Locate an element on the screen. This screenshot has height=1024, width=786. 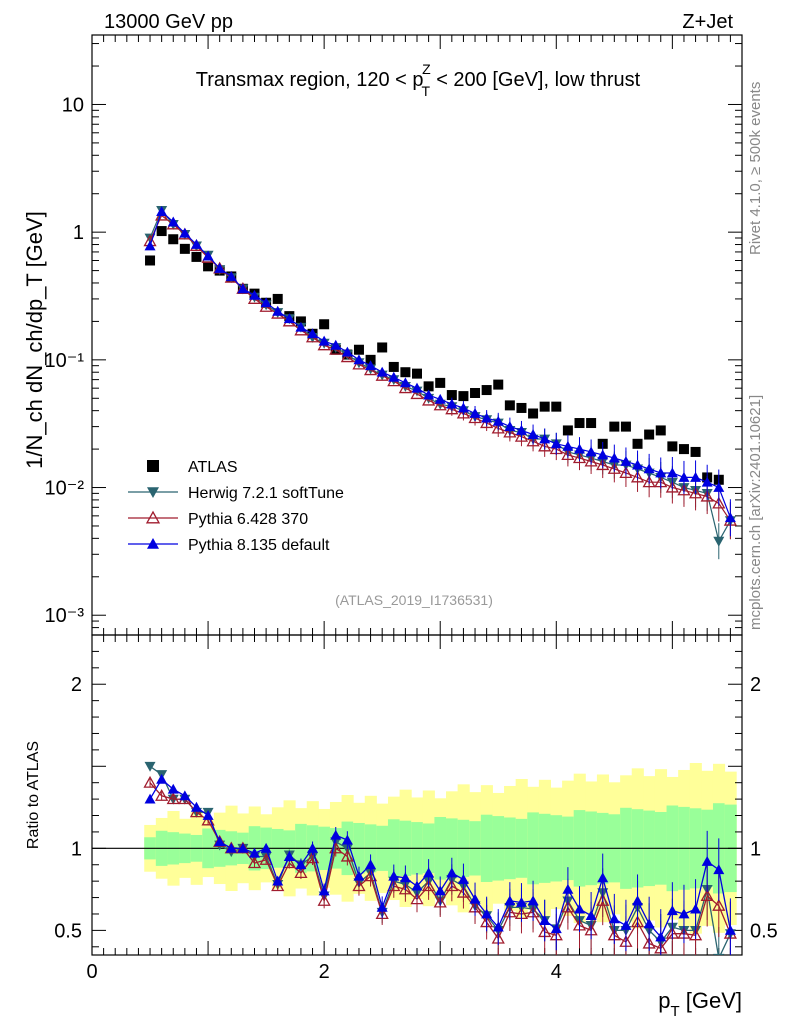
y-axis-label: 1/N_ch dN_ch/dp_T [GeV] is located at coordinates (34, 340).